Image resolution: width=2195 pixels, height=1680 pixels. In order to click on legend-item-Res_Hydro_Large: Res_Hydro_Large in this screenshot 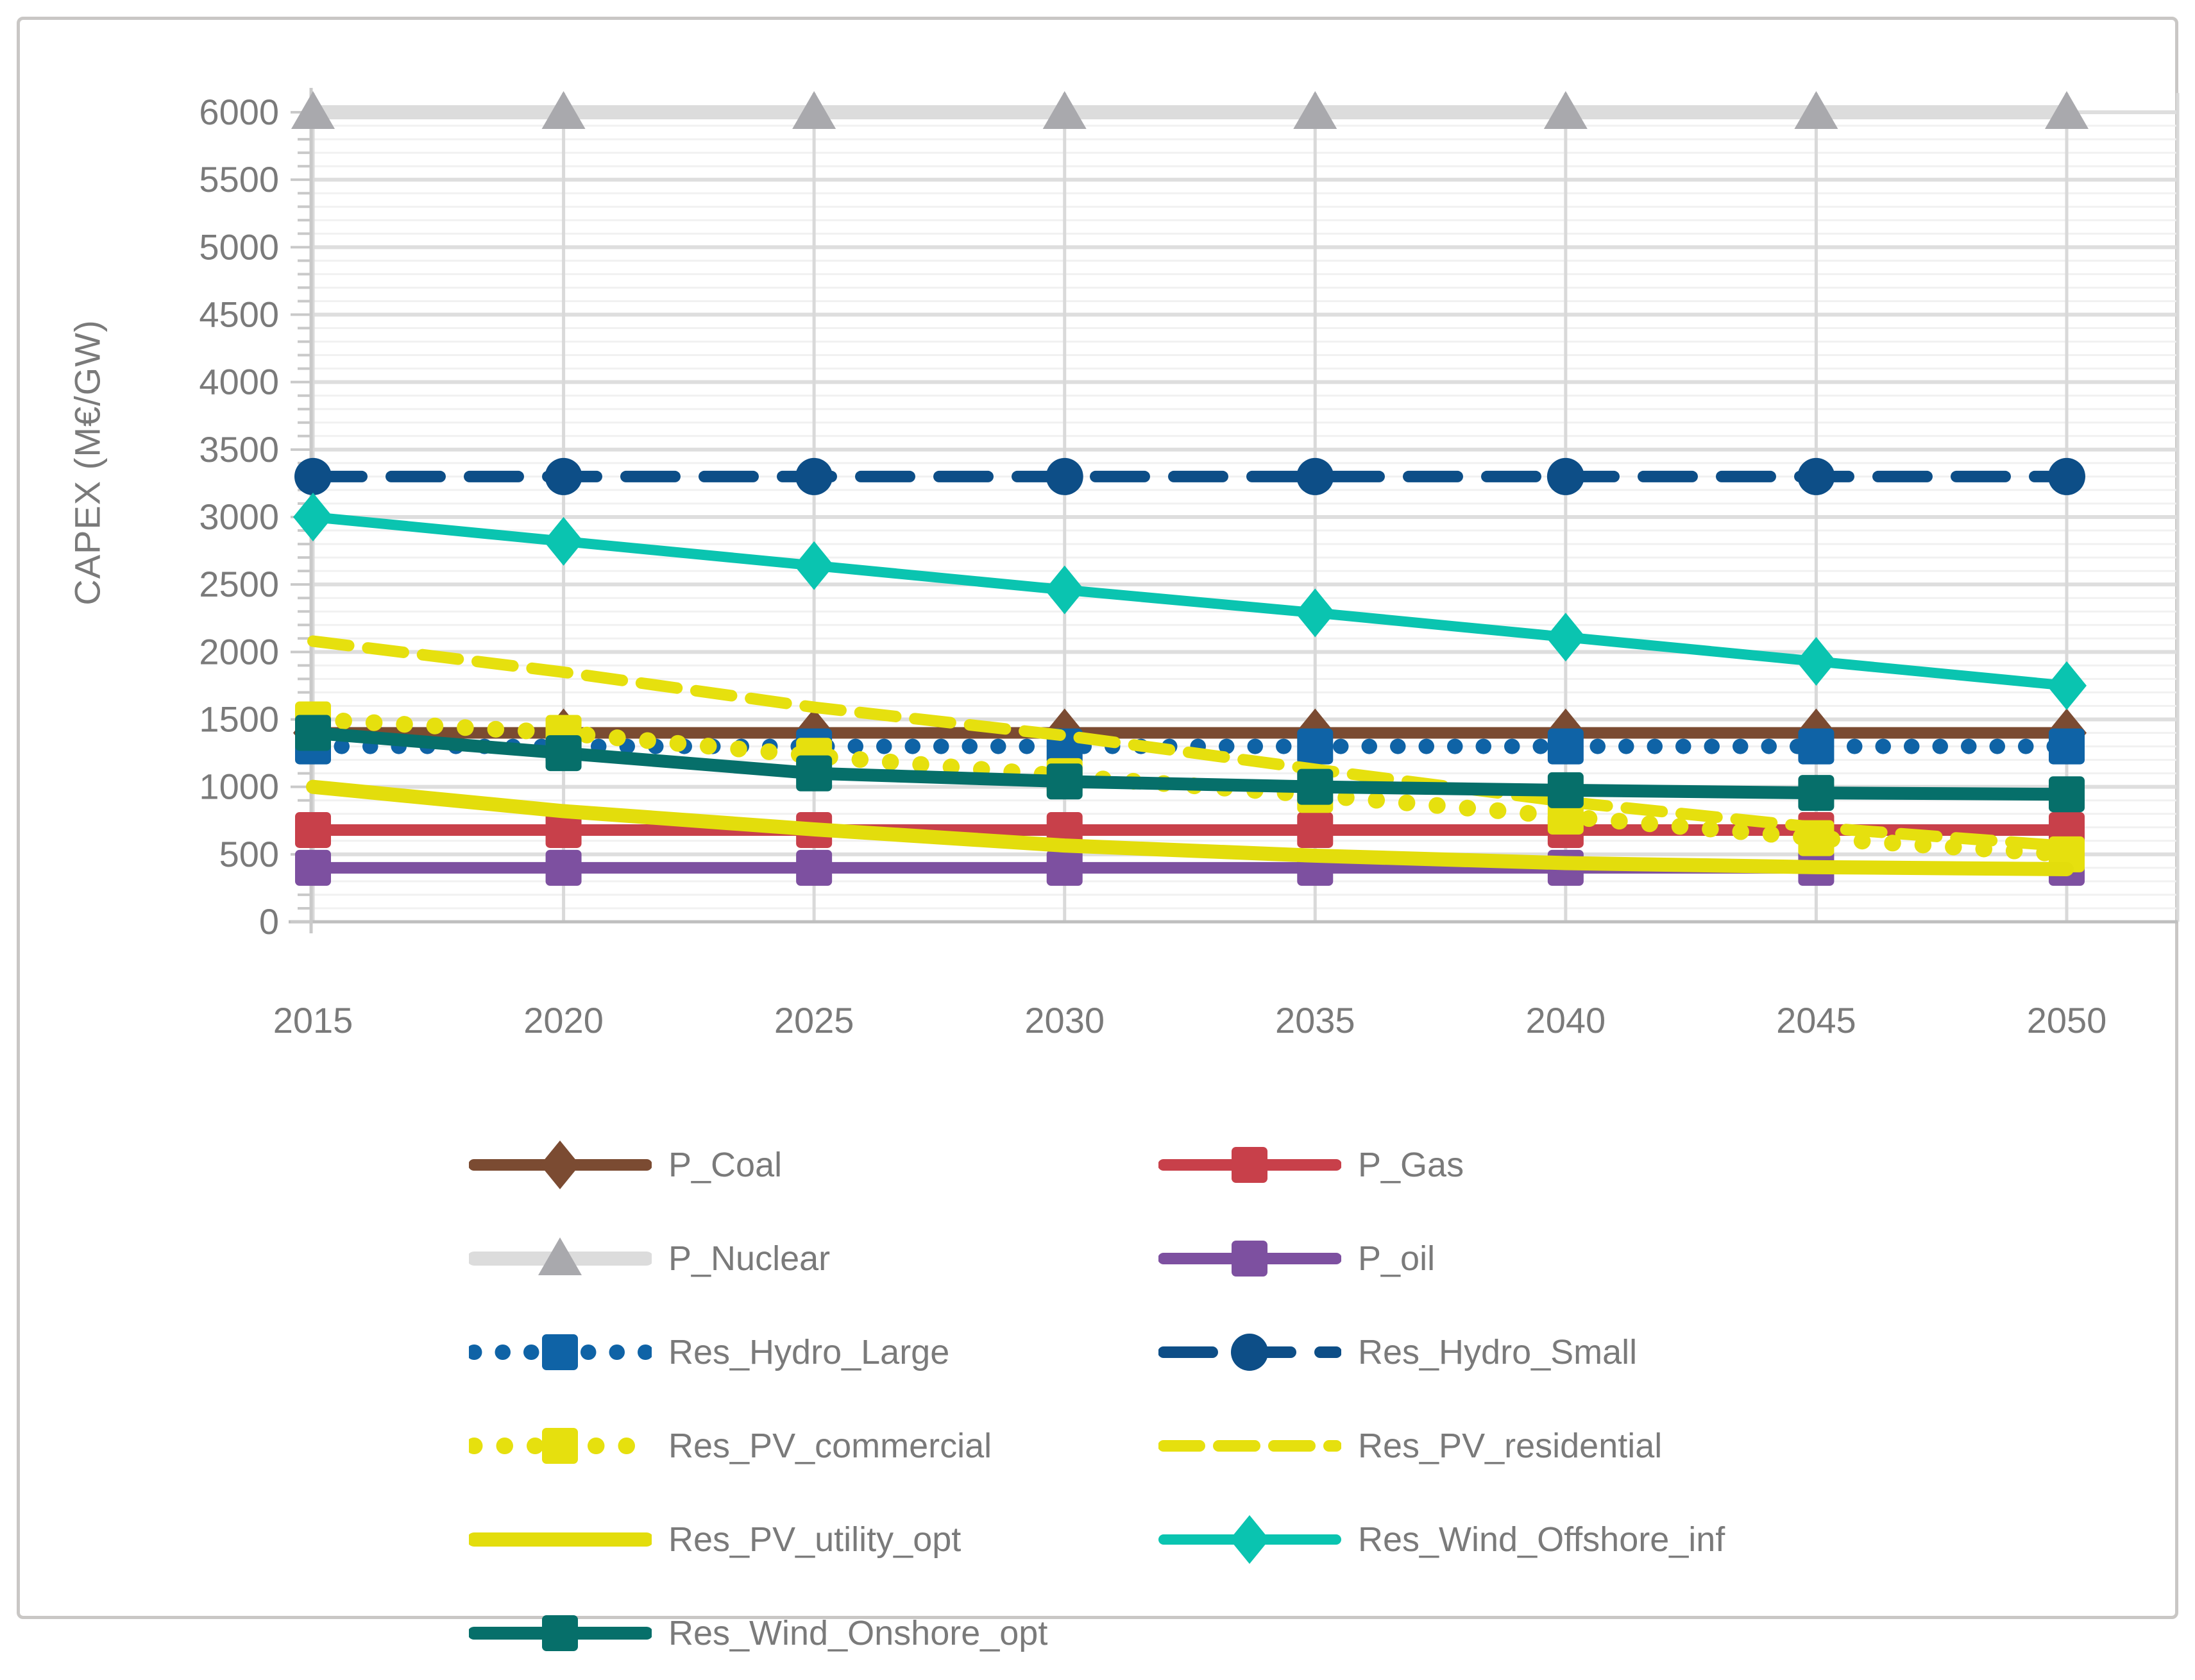, I will do `click(813, 1352)`.